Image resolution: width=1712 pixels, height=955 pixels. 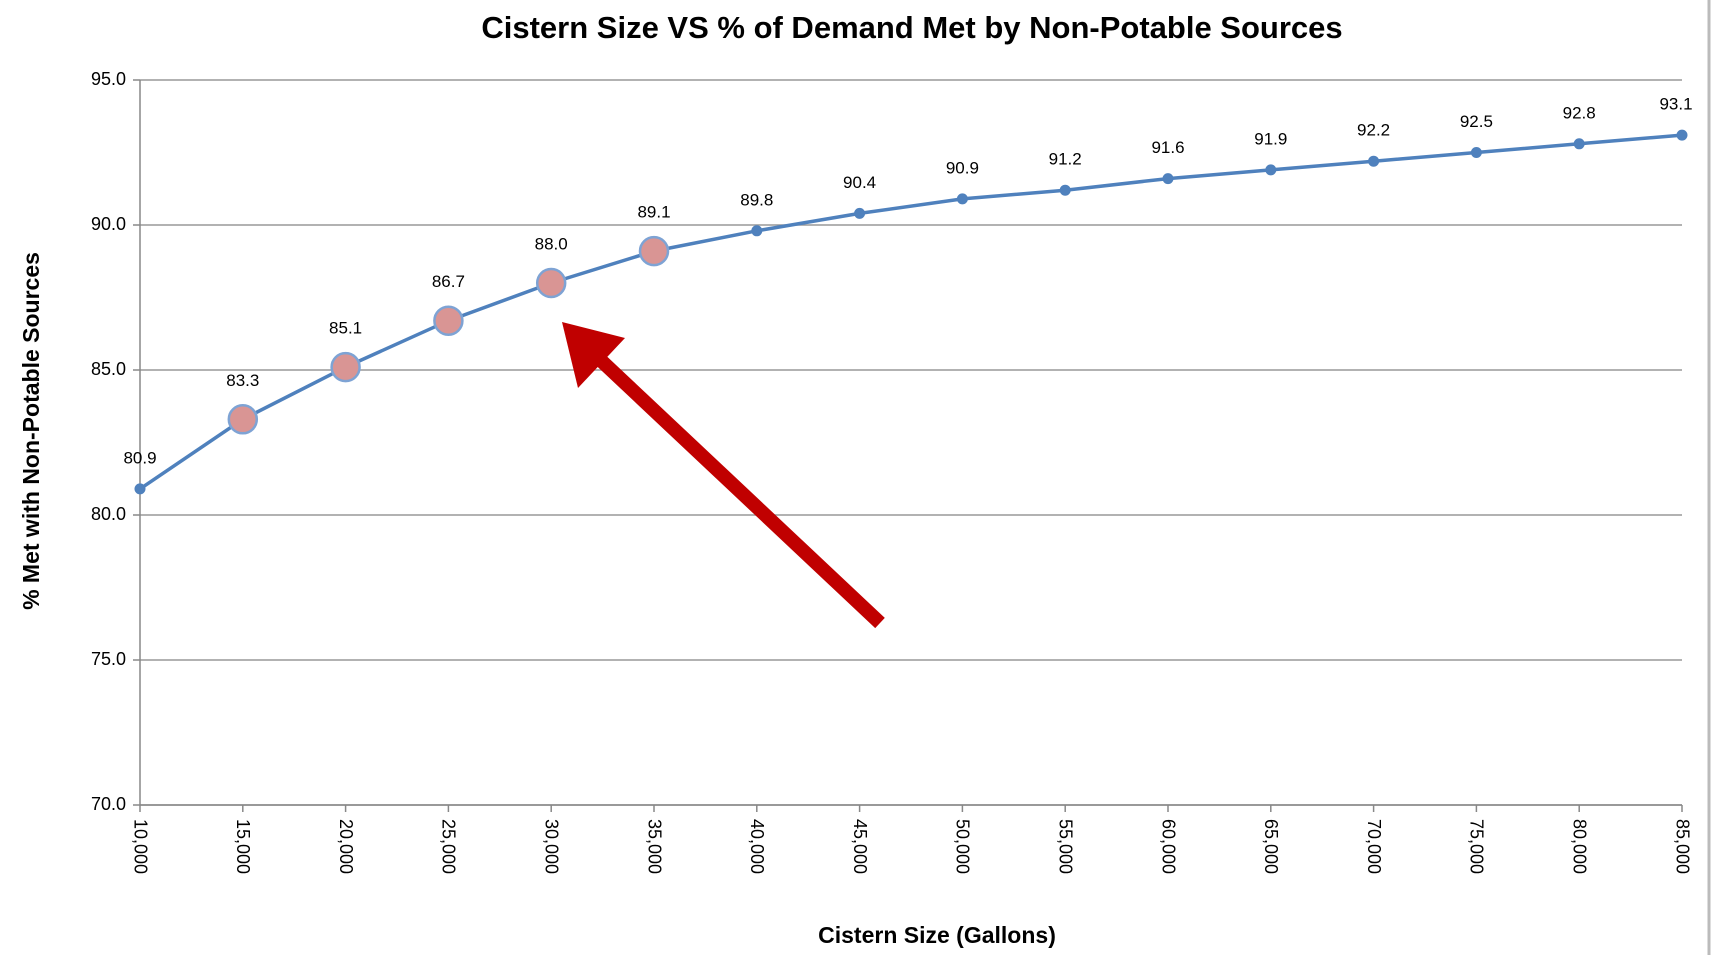 What do you see at coordinates (654, 846) in the screenshot?
I see `x-tick-label: 35,000` at bounding box center [654, 846].